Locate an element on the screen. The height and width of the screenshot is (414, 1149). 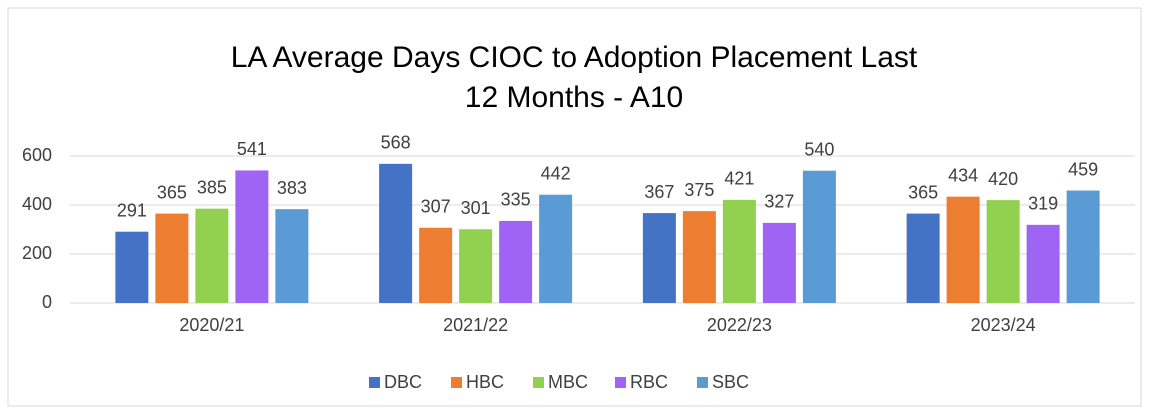
legend-label: SBC is located at coordinates (730, 382).